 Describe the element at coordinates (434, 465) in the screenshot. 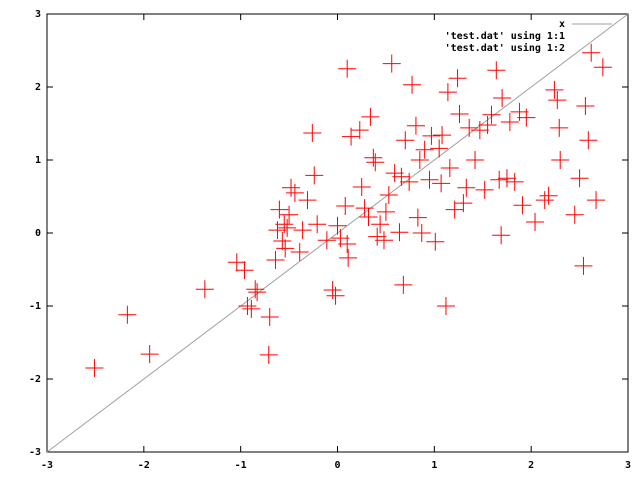

I see `x-tick-label: 1` at that location.